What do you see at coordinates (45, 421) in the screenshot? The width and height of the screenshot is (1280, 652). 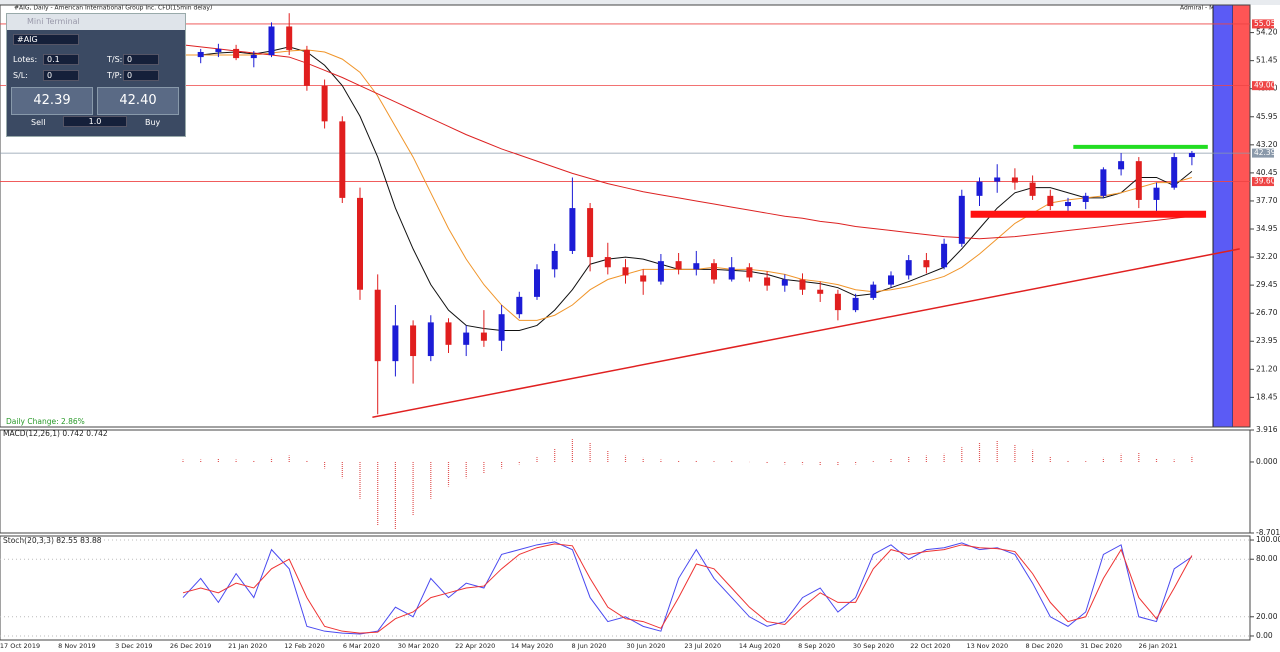 I see `daily-change: Daily Change: 2.86%` at bounding box center [45, 421].